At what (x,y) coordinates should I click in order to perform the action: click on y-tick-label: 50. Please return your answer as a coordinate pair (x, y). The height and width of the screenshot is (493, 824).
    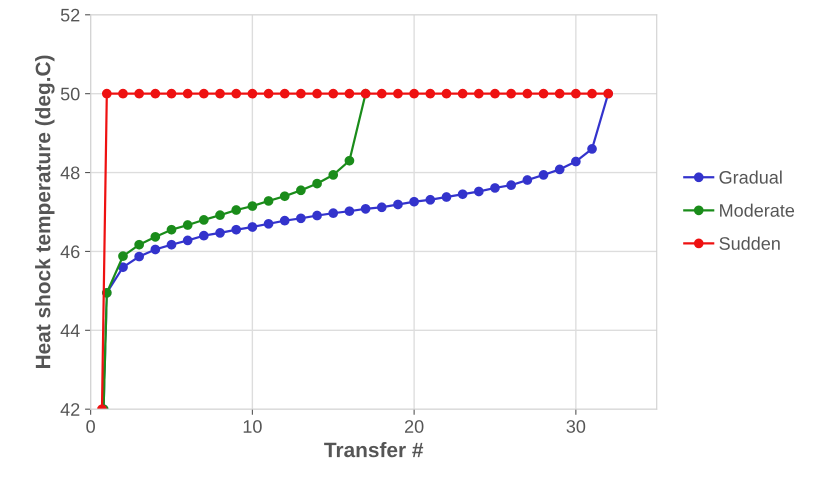
    Looking at the image, I should click on (70, 94).